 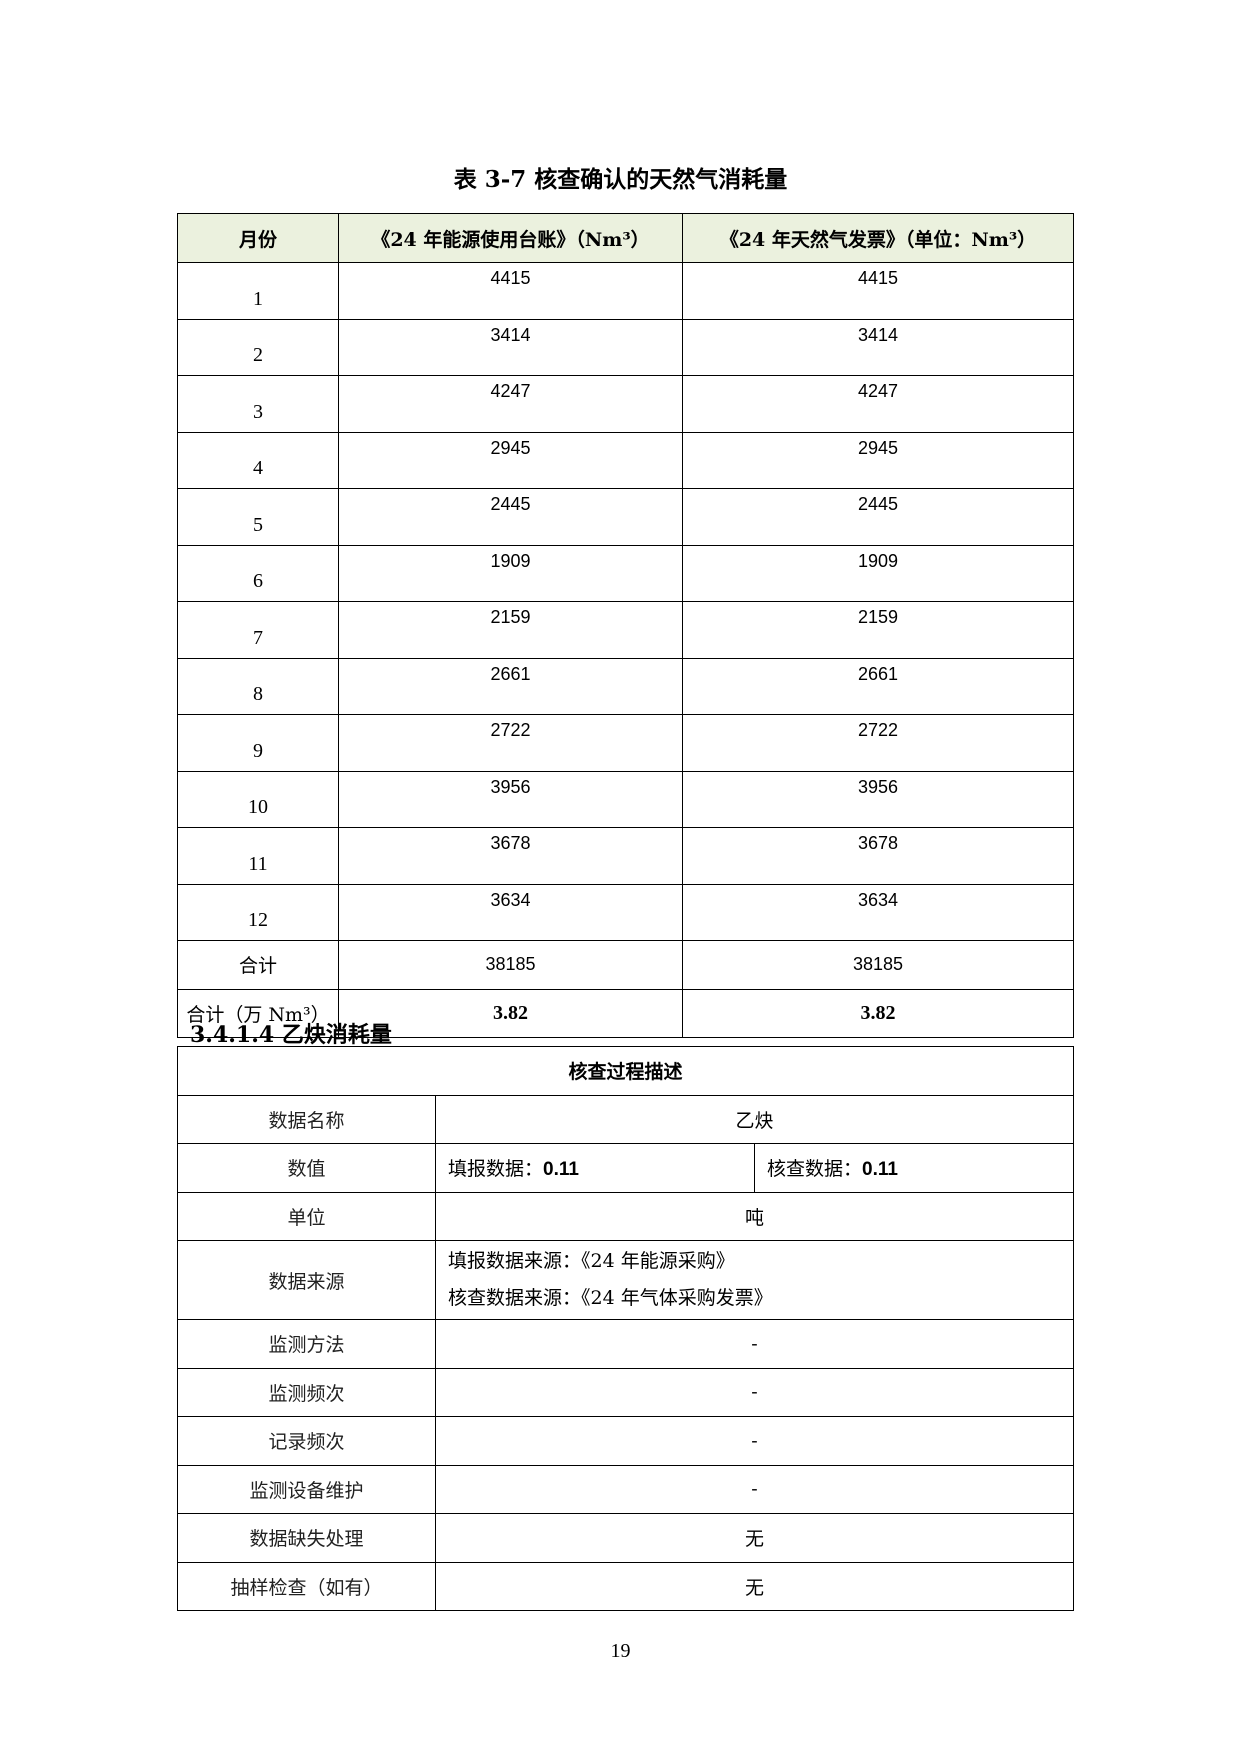 I want to click on table-row: 监测方法 -, so click(x=626, y=1344).